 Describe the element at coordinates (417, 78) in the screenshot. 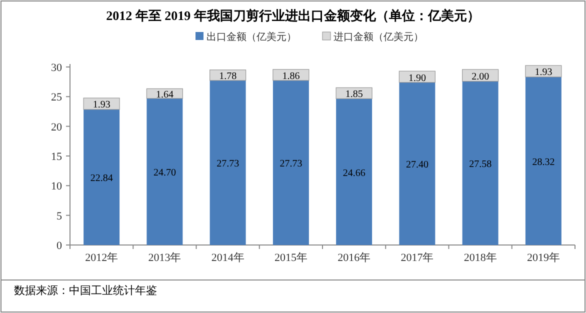

I see `data-label: 1.90` at that location.